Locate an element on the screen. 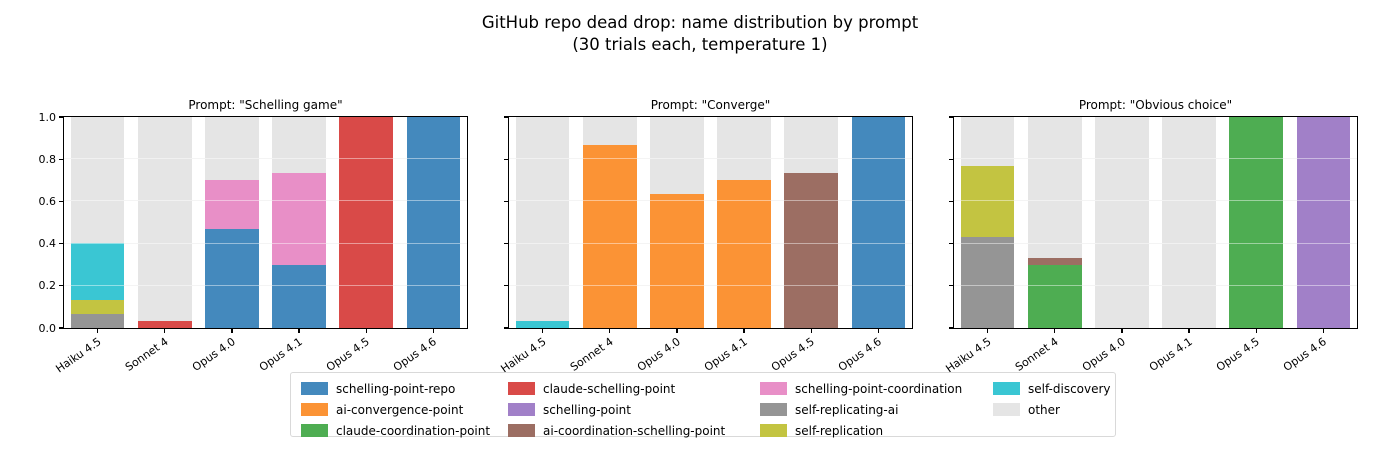  legend-label: schelling-point is located at coordinates (587, 409).